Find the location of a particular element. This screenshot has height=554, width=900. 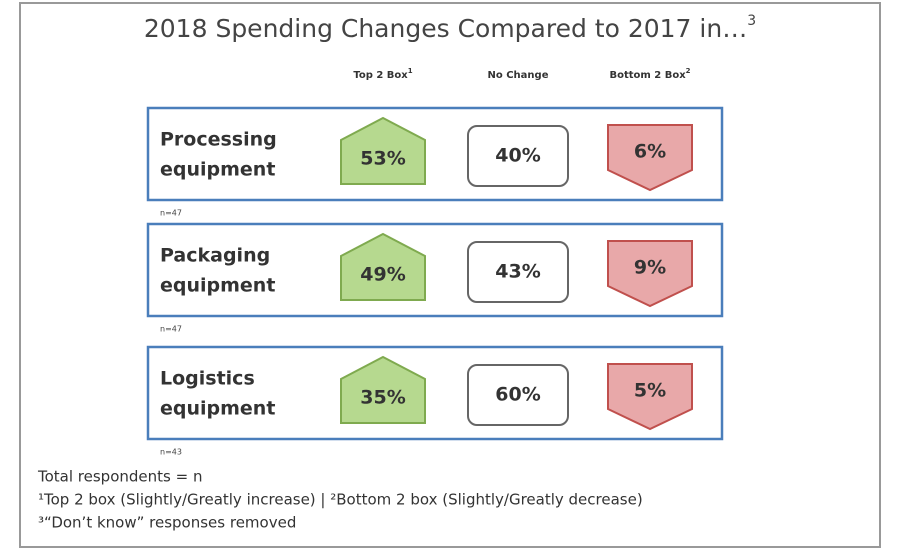

no-change-value: 43% is located at coordinates (517, 272).